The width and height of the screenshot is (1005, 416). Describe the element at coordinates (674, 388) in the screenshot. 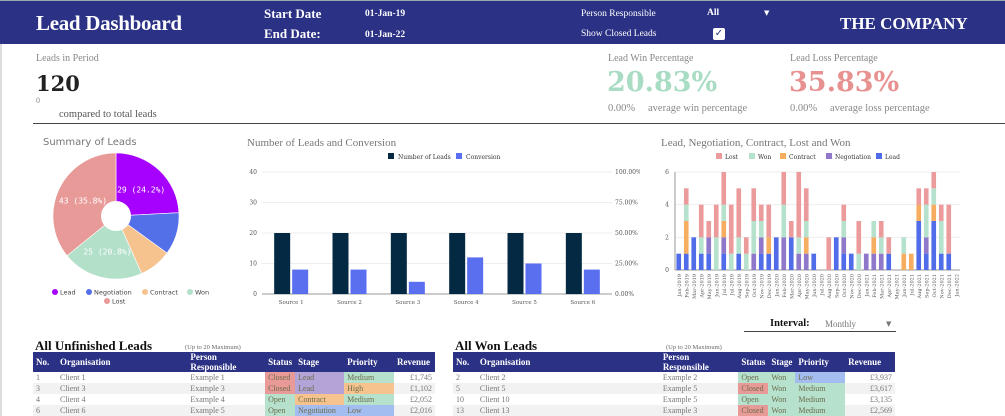

I see `table-row: 5 Client 5 Example 5 Closed Won Medium £3,617` at that location.